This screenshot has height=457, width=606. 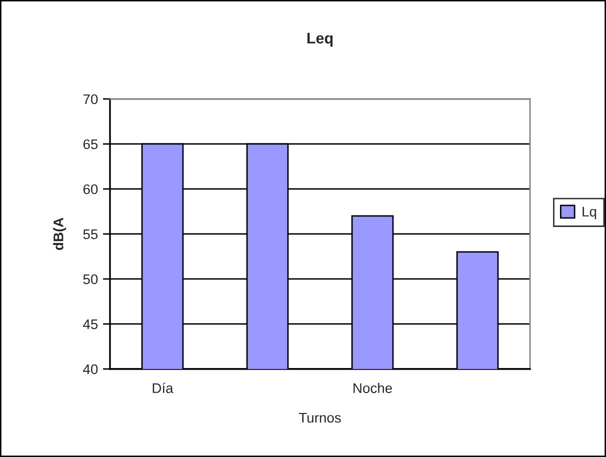 What do you see at coordinates (373, 388) in the screenshot?
I see `x-tick-label: Noche` at bounding box center [373, 388].